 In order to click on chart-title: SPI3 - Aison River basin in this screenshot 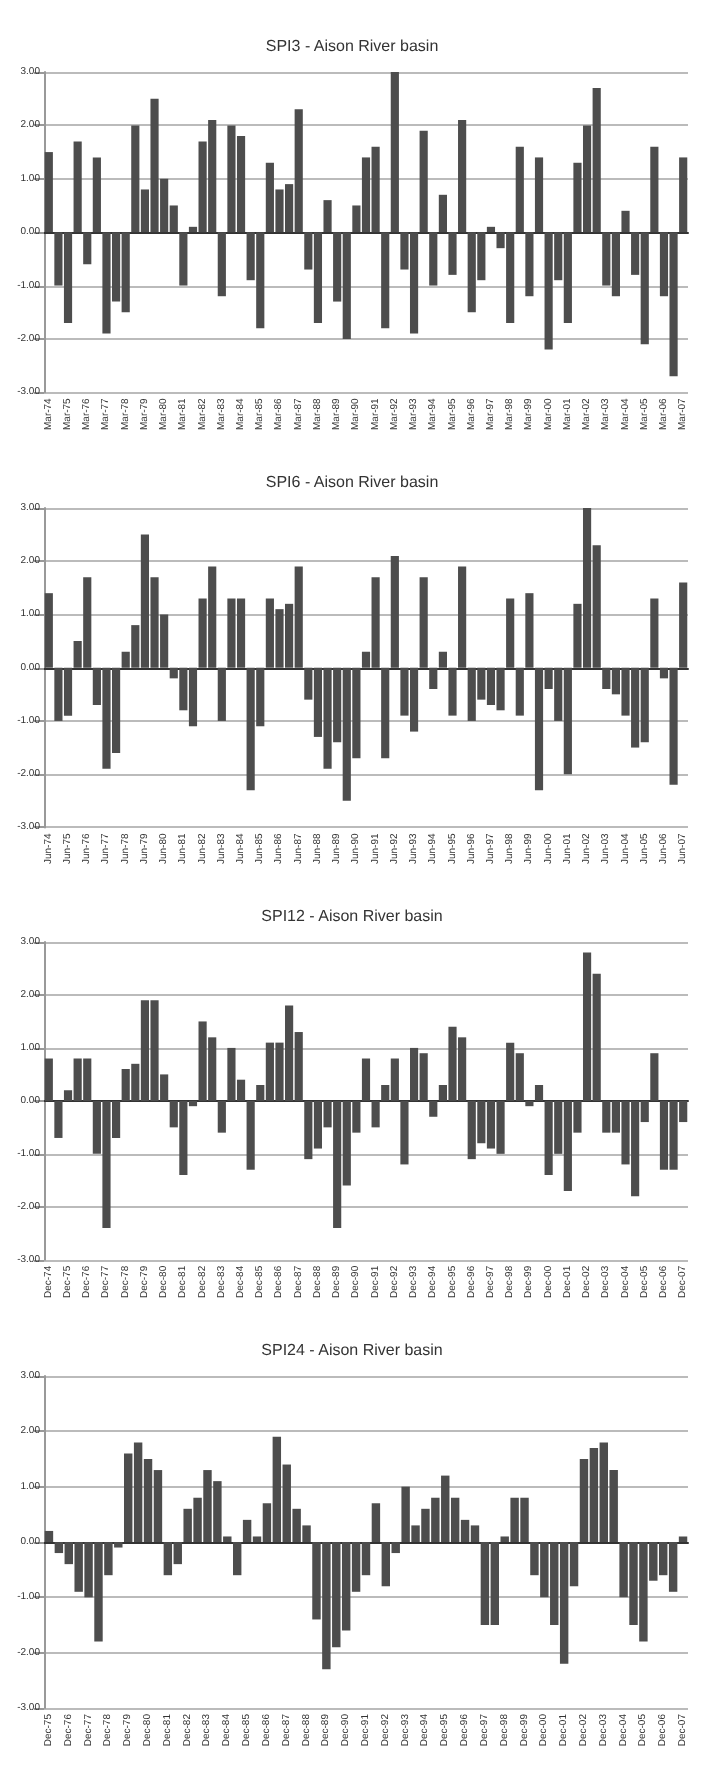, I will do `click(352, 46)`.